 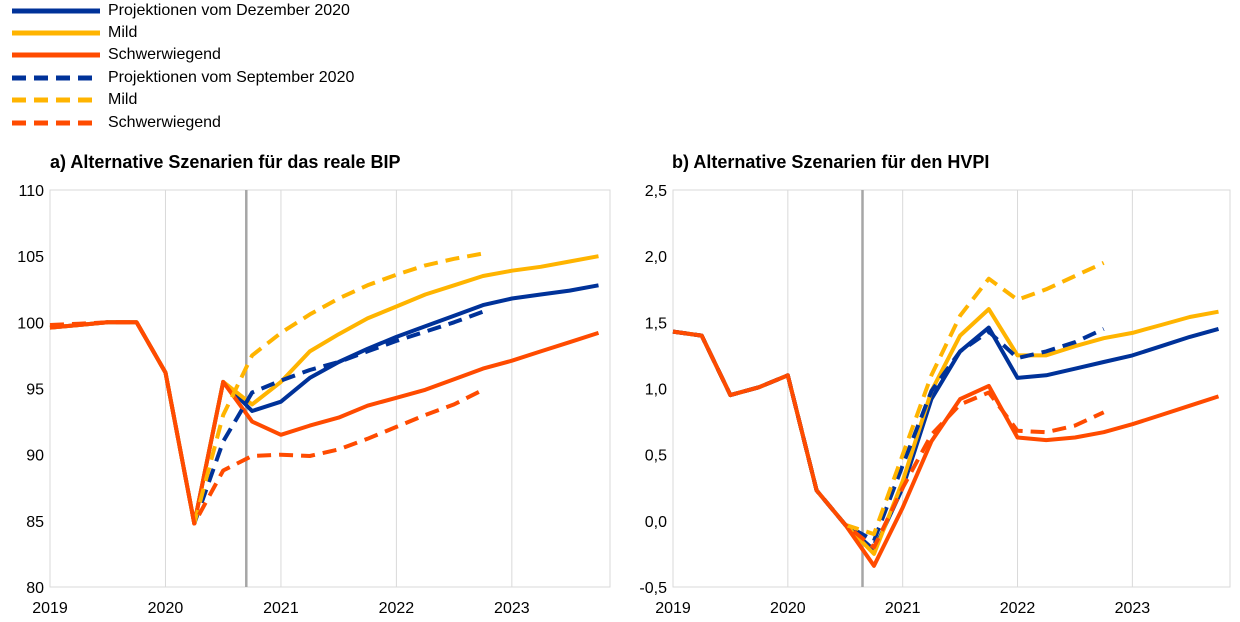 I want to click on gdp-x-tick-label: 2023, so click(x=512, y=608).